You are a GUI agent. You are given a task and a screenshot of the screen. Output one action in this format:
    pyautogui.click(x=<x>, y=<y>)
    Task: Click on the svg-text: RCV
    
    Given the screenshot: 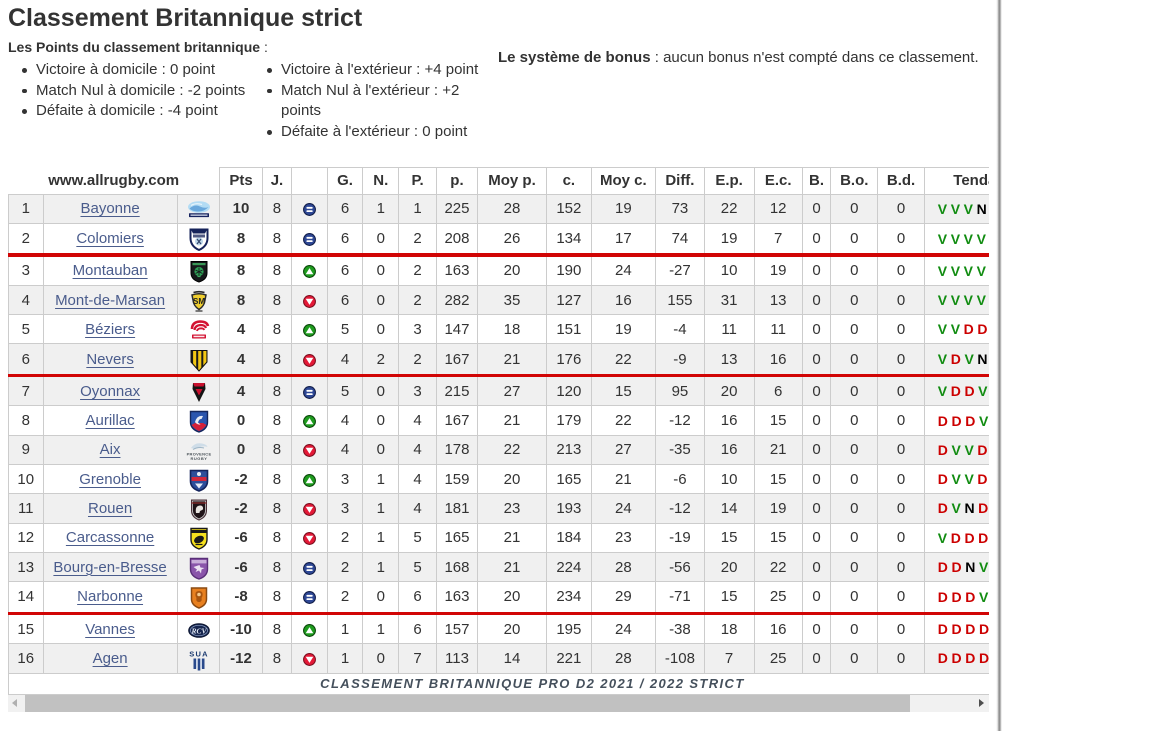 What is the action you would take?
    pyautogui.click(x=198, y=630)
    